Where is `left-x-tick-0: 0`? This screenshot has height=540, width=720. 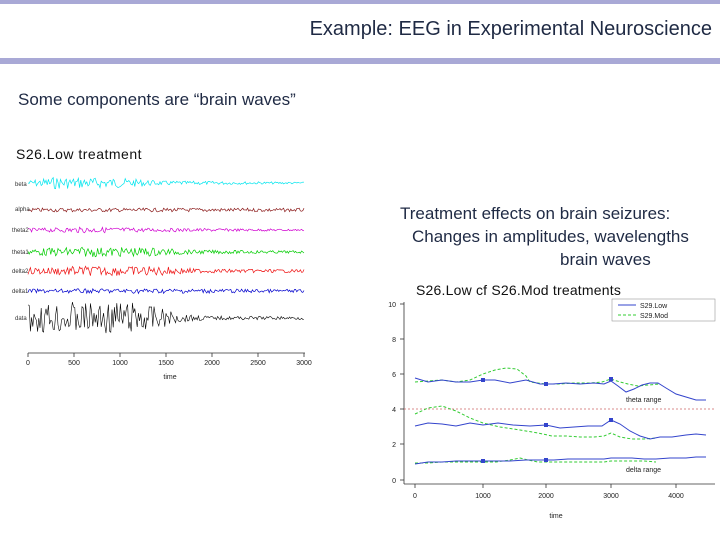 left-x-tick-0: 0 is located at coordinates (28, 363).